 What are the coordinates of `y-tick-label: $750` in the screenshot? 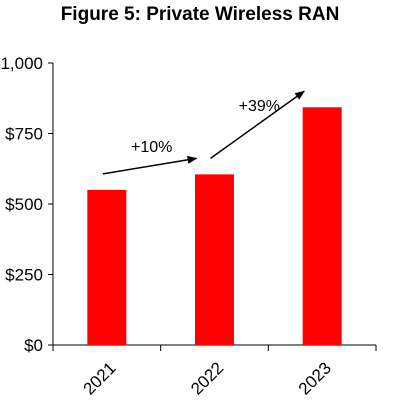 It's located at (24, 134).